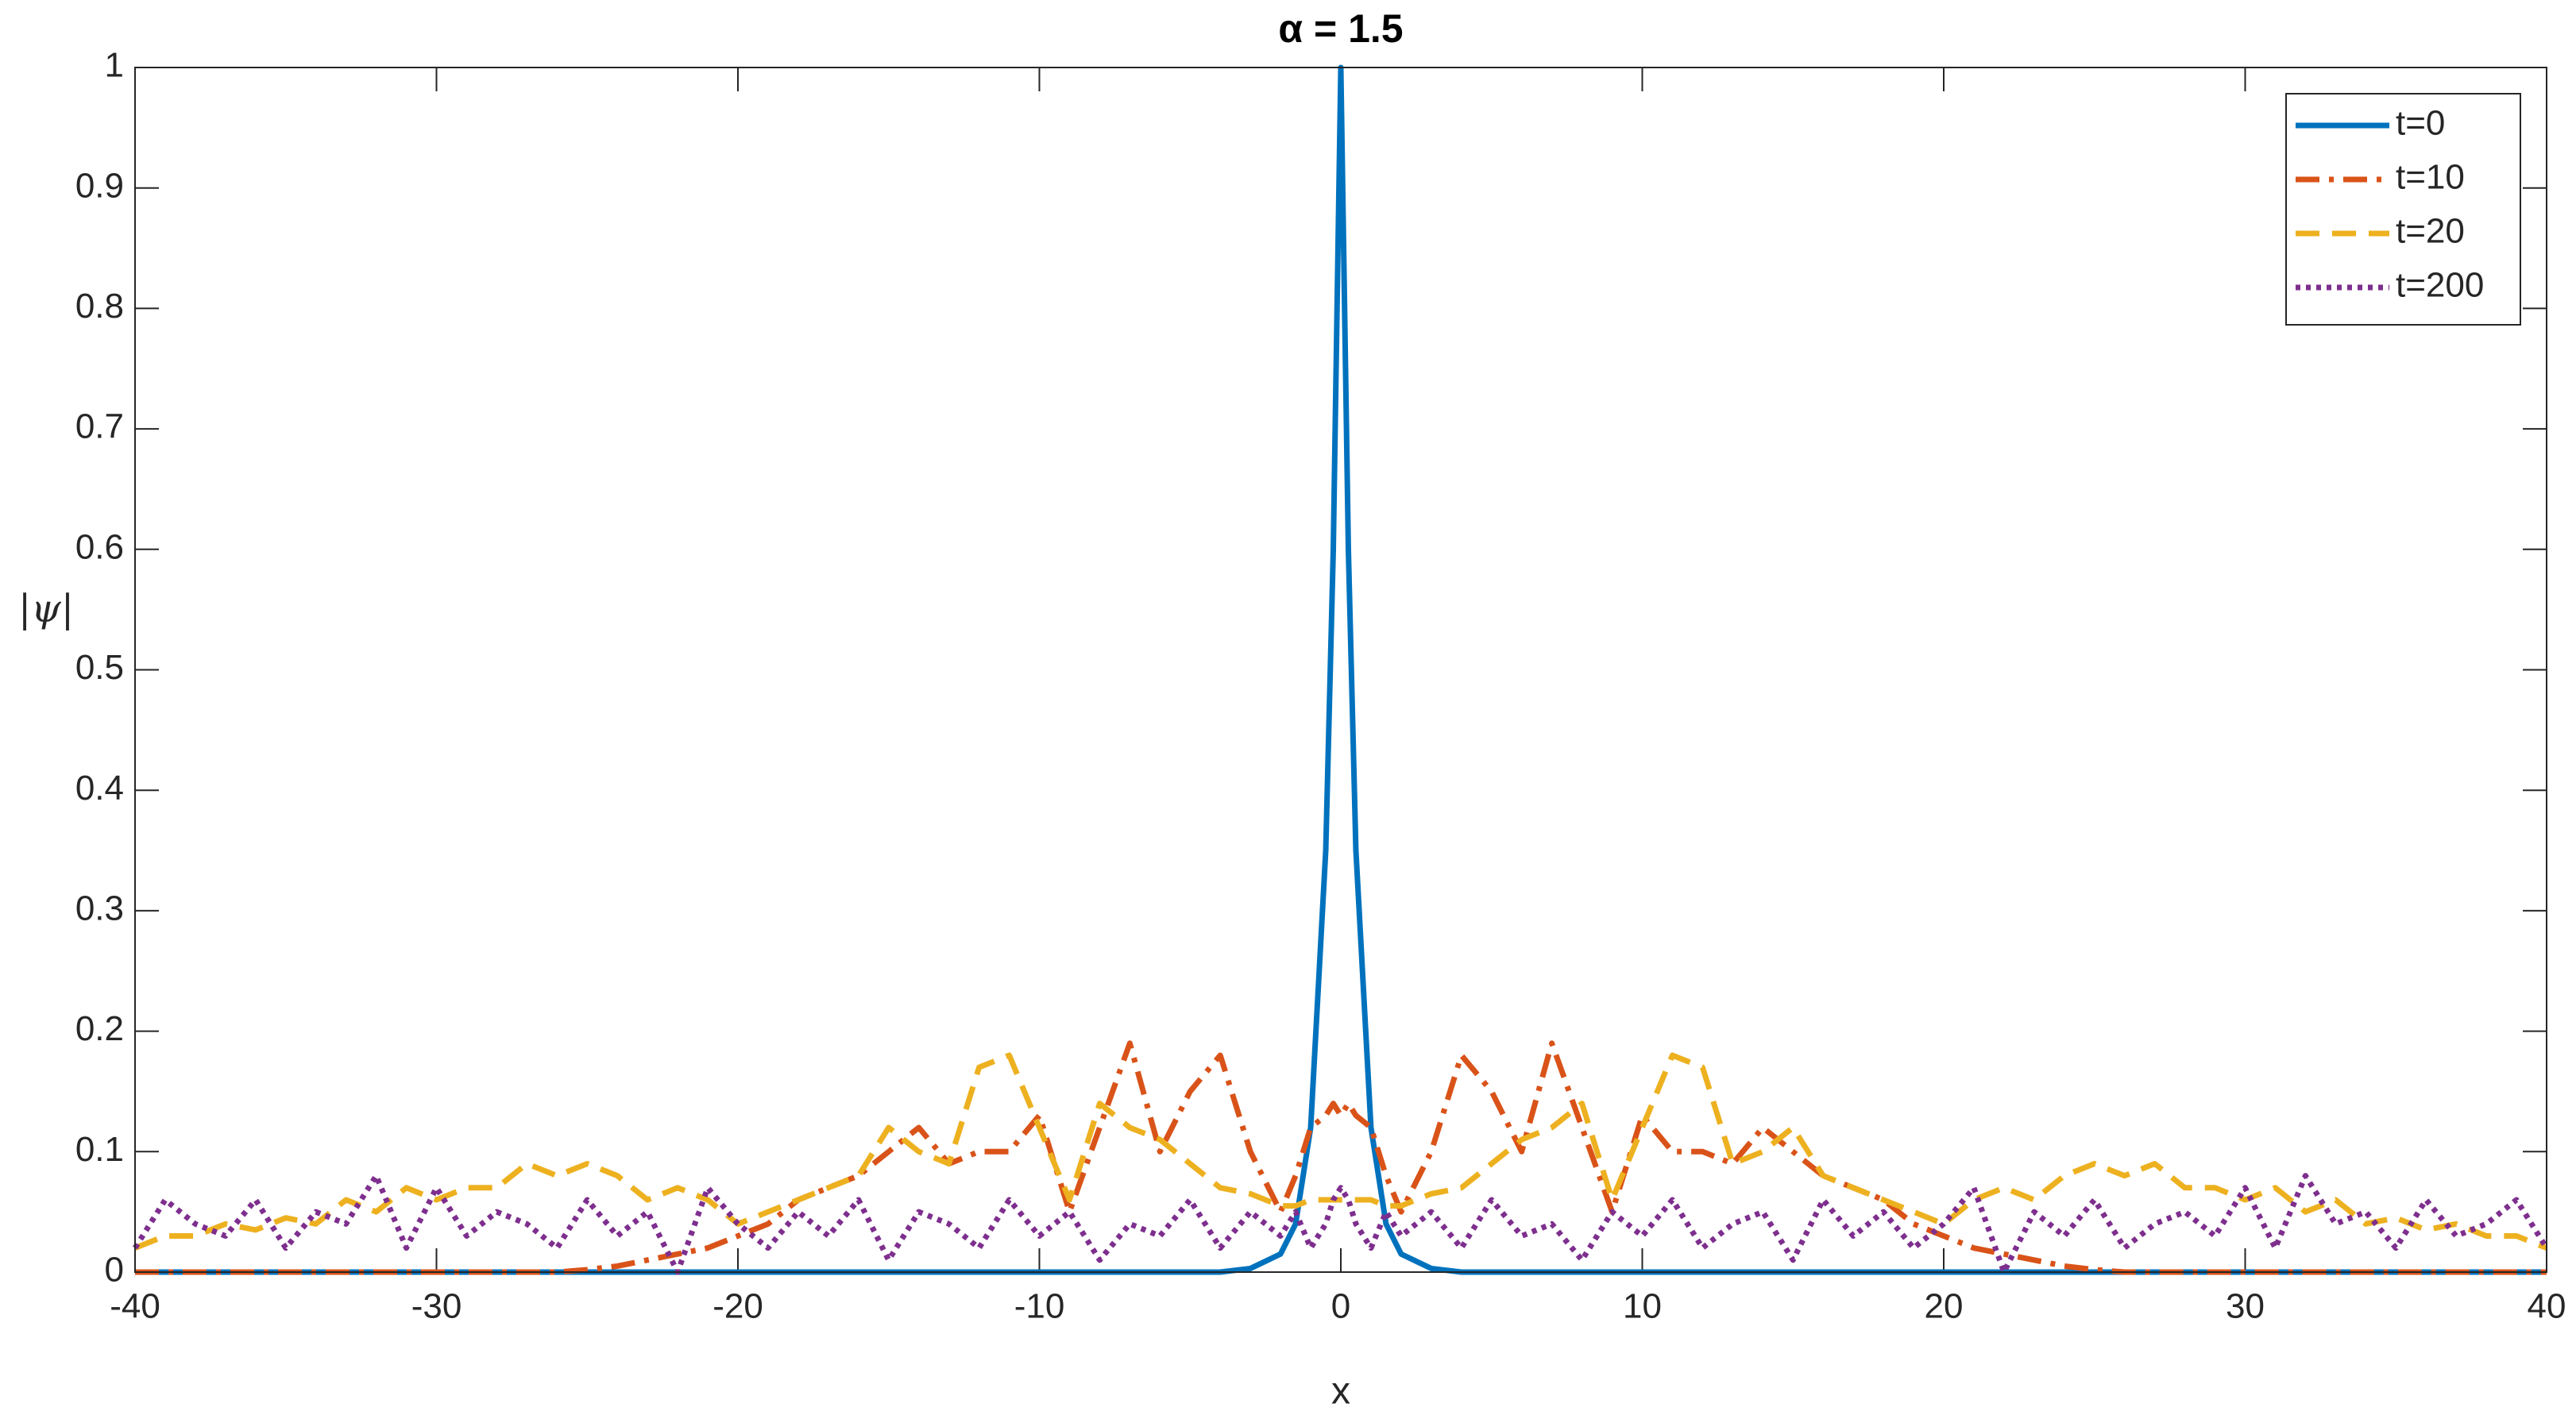 Image resolution: width=2576 pixels, height=1419 pixels. I want to click on y-tick-label: 0, so click(114, 1270).